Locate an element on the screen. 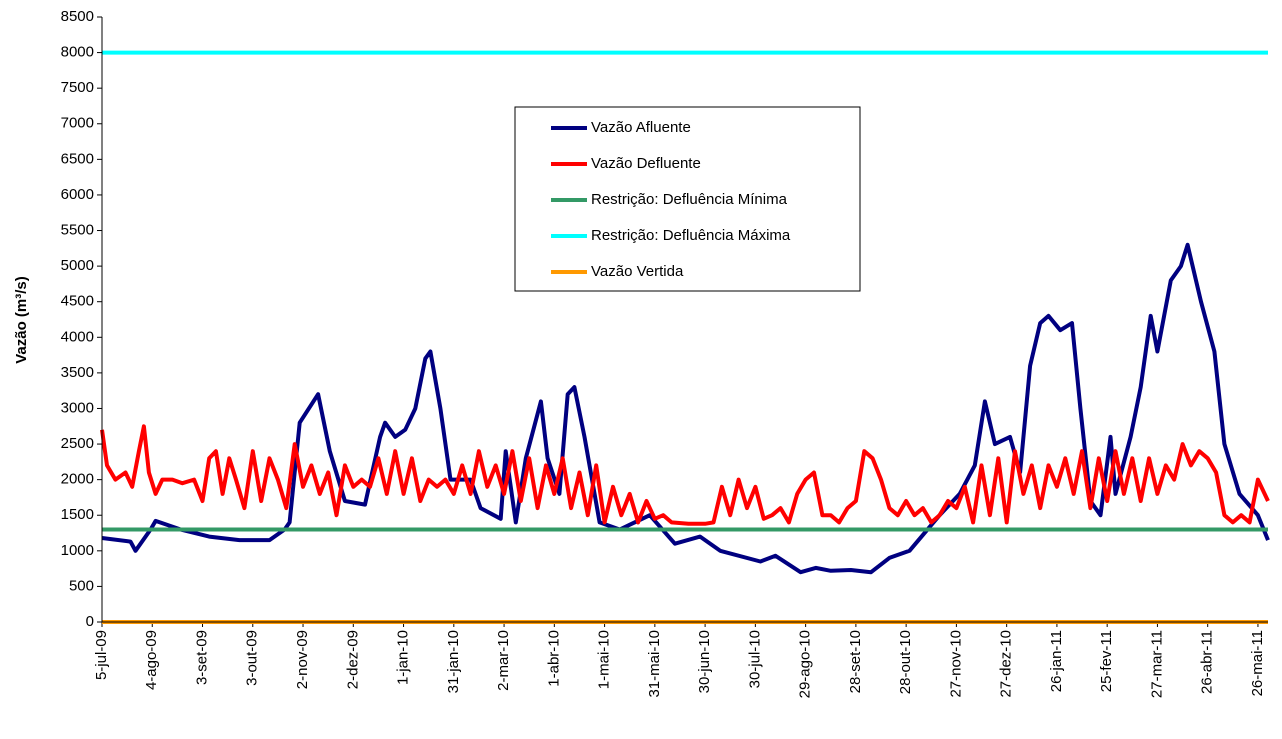 The width and height of the screenshot is (1282, 739). x-tick-label: 30-jul-10 is located at coordinates (754, 659).